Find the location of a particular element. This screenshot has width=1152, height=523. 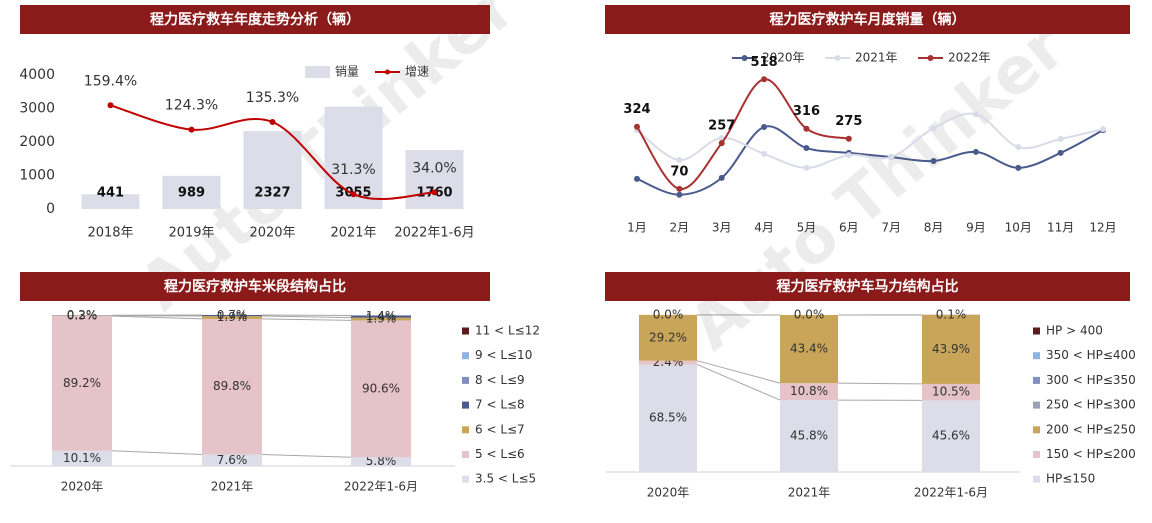

data-label: 275 is located at coordinates (848, 121).